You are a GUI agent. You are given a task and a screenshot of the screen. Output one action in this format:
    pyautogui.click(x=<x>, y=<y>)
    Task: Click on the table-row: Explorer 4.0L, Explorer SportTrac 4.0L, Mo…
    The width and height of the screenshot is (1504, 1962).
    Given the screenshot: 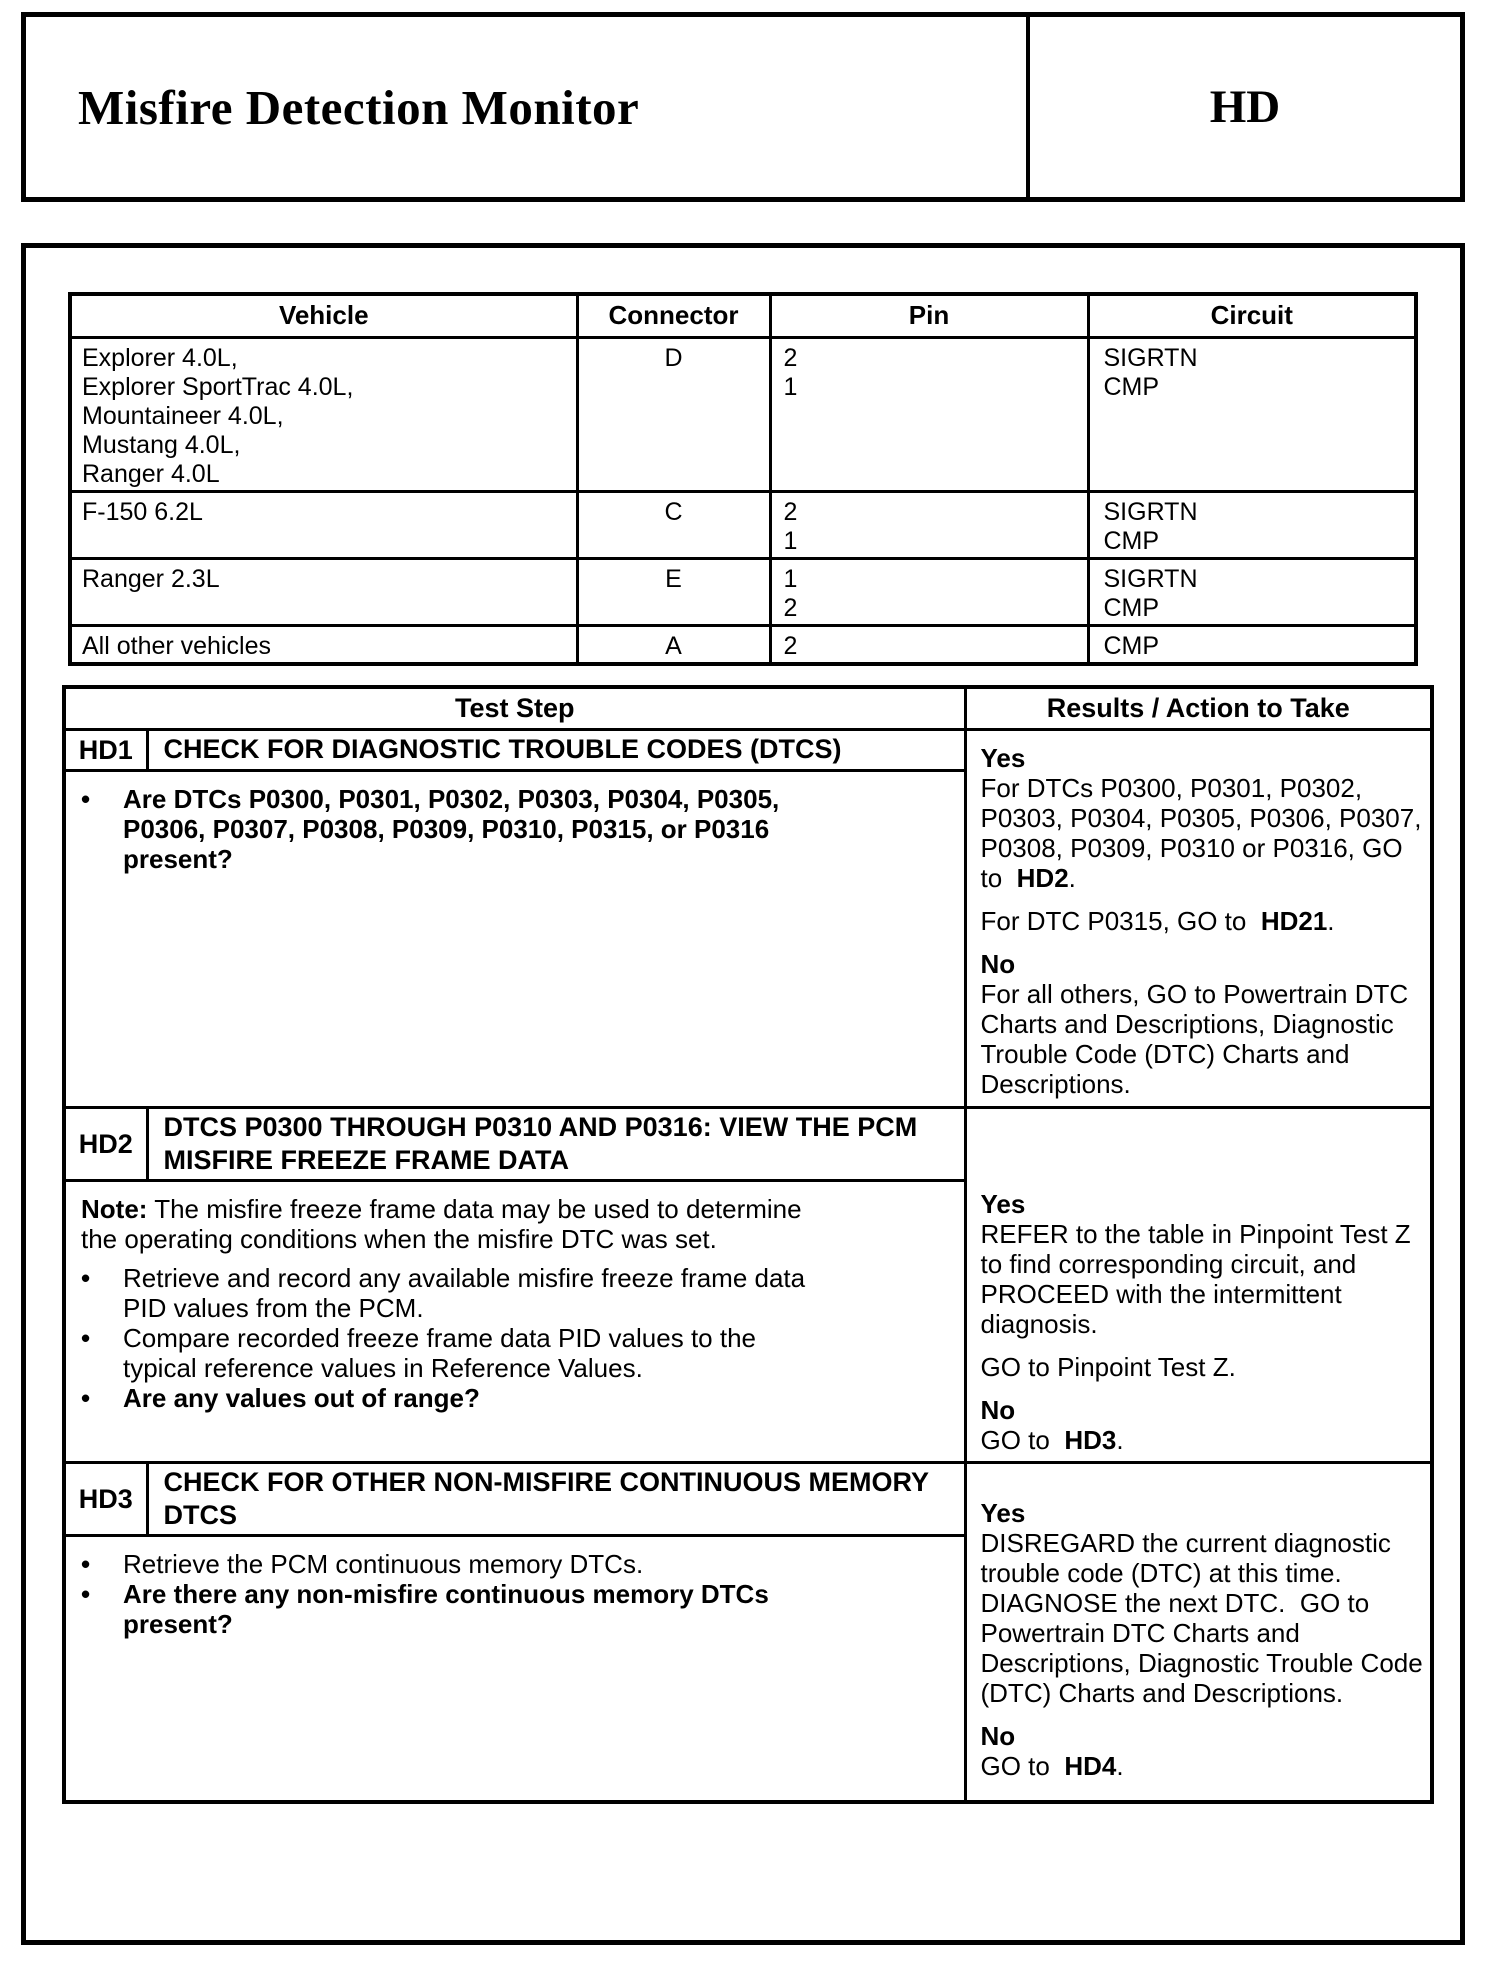 What is the action you would take?
    pyautogui.click(x=743, y=414)
    